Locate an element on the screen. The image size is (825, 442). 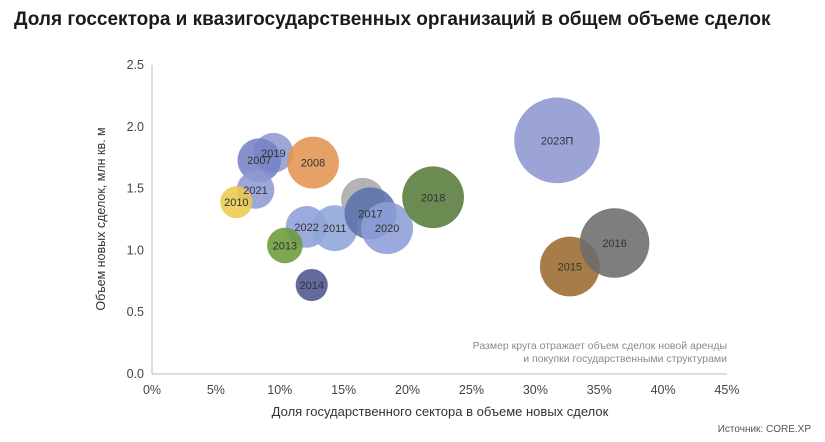
x-tick-label: 20% is located at coordinates (407, 390).